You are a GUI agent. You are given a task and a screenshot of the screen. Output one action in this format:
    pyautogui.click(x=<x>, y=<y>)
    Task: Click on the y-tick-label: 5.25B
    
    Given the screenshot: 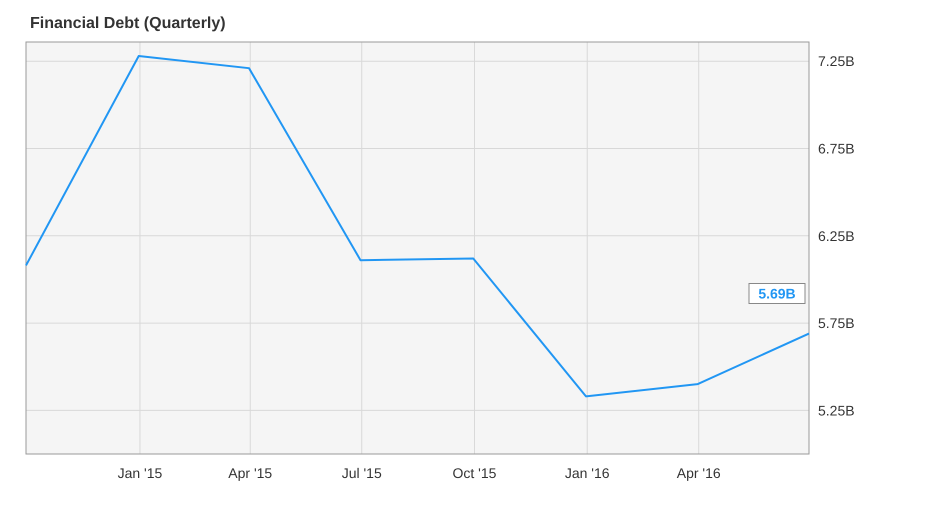 What is the action you would take?
    pyautogui.click(x=836, y=410)
    